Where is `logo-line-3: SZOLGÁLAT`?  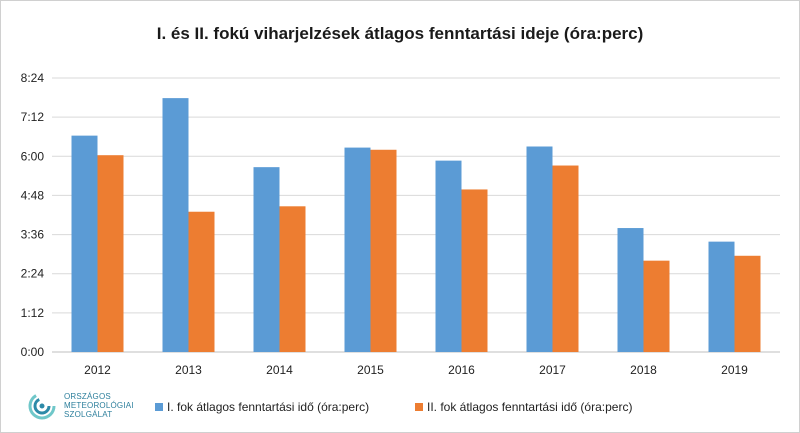
logo-line-3: SZOLGÁLAT is located at coordinates (88, 414).